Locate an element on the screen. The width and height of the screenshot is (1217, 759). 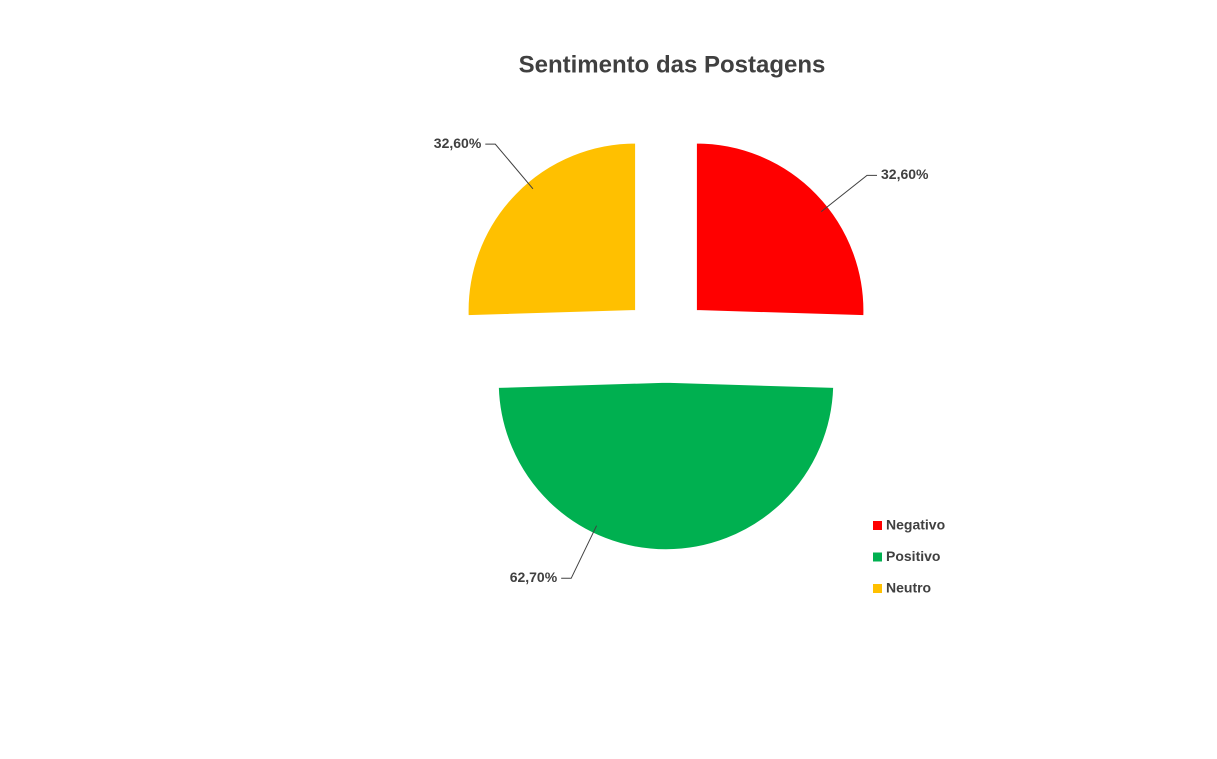
data-label: 62,70% is located at coordinates (534, 577).